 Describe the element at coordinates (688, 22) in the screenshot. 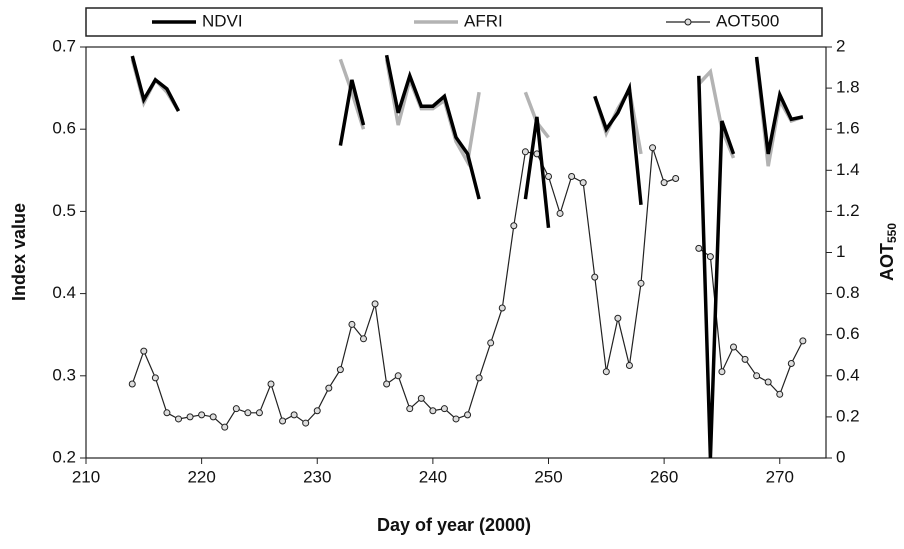

I see `legend-marker` at that location.